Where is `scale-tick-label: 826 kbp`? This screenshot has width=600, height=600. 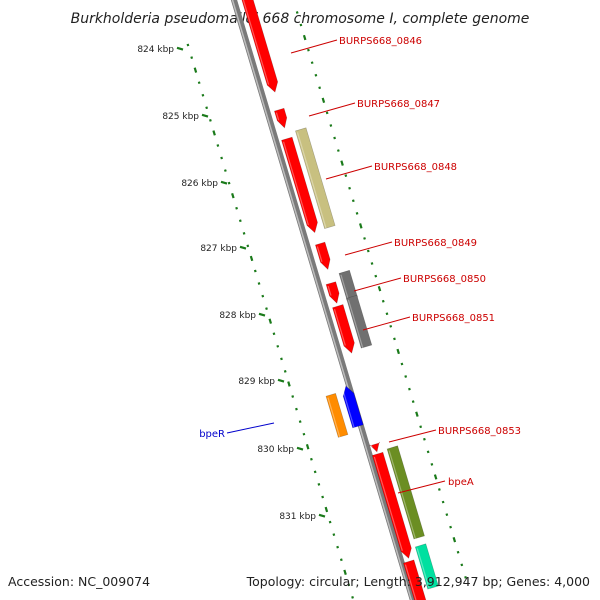
scale-tick-label: 826 kbp is located at coordinates (199, 184).